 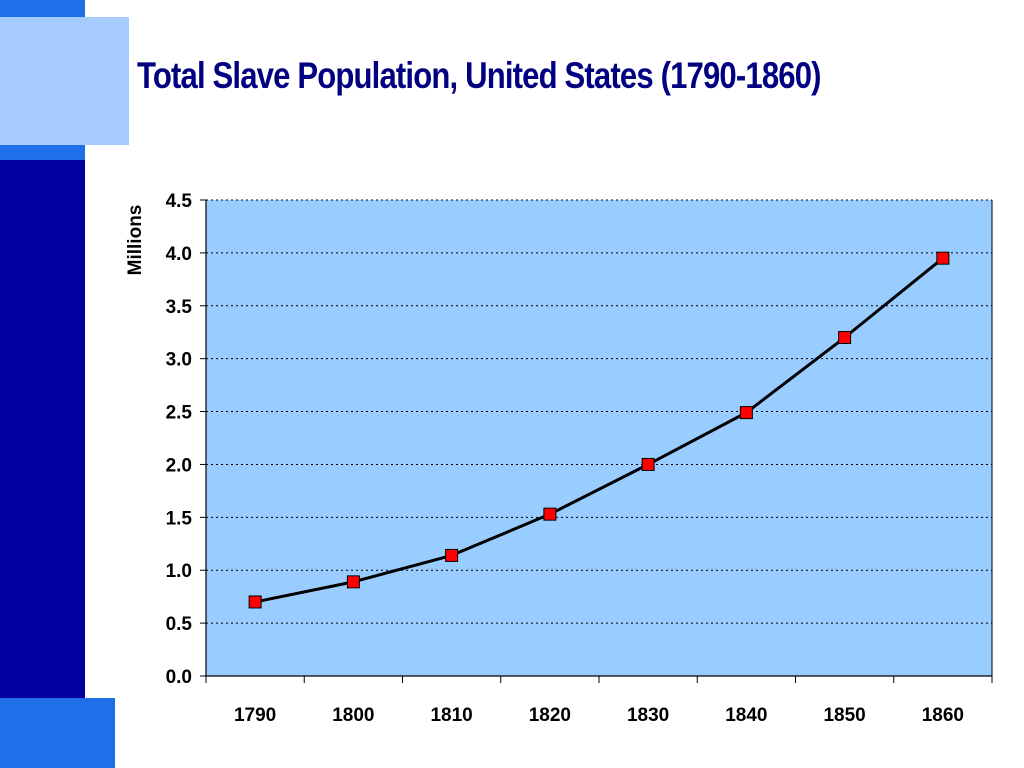 I want to click on x-tick-label: 1860, so click(x=943, y=715).